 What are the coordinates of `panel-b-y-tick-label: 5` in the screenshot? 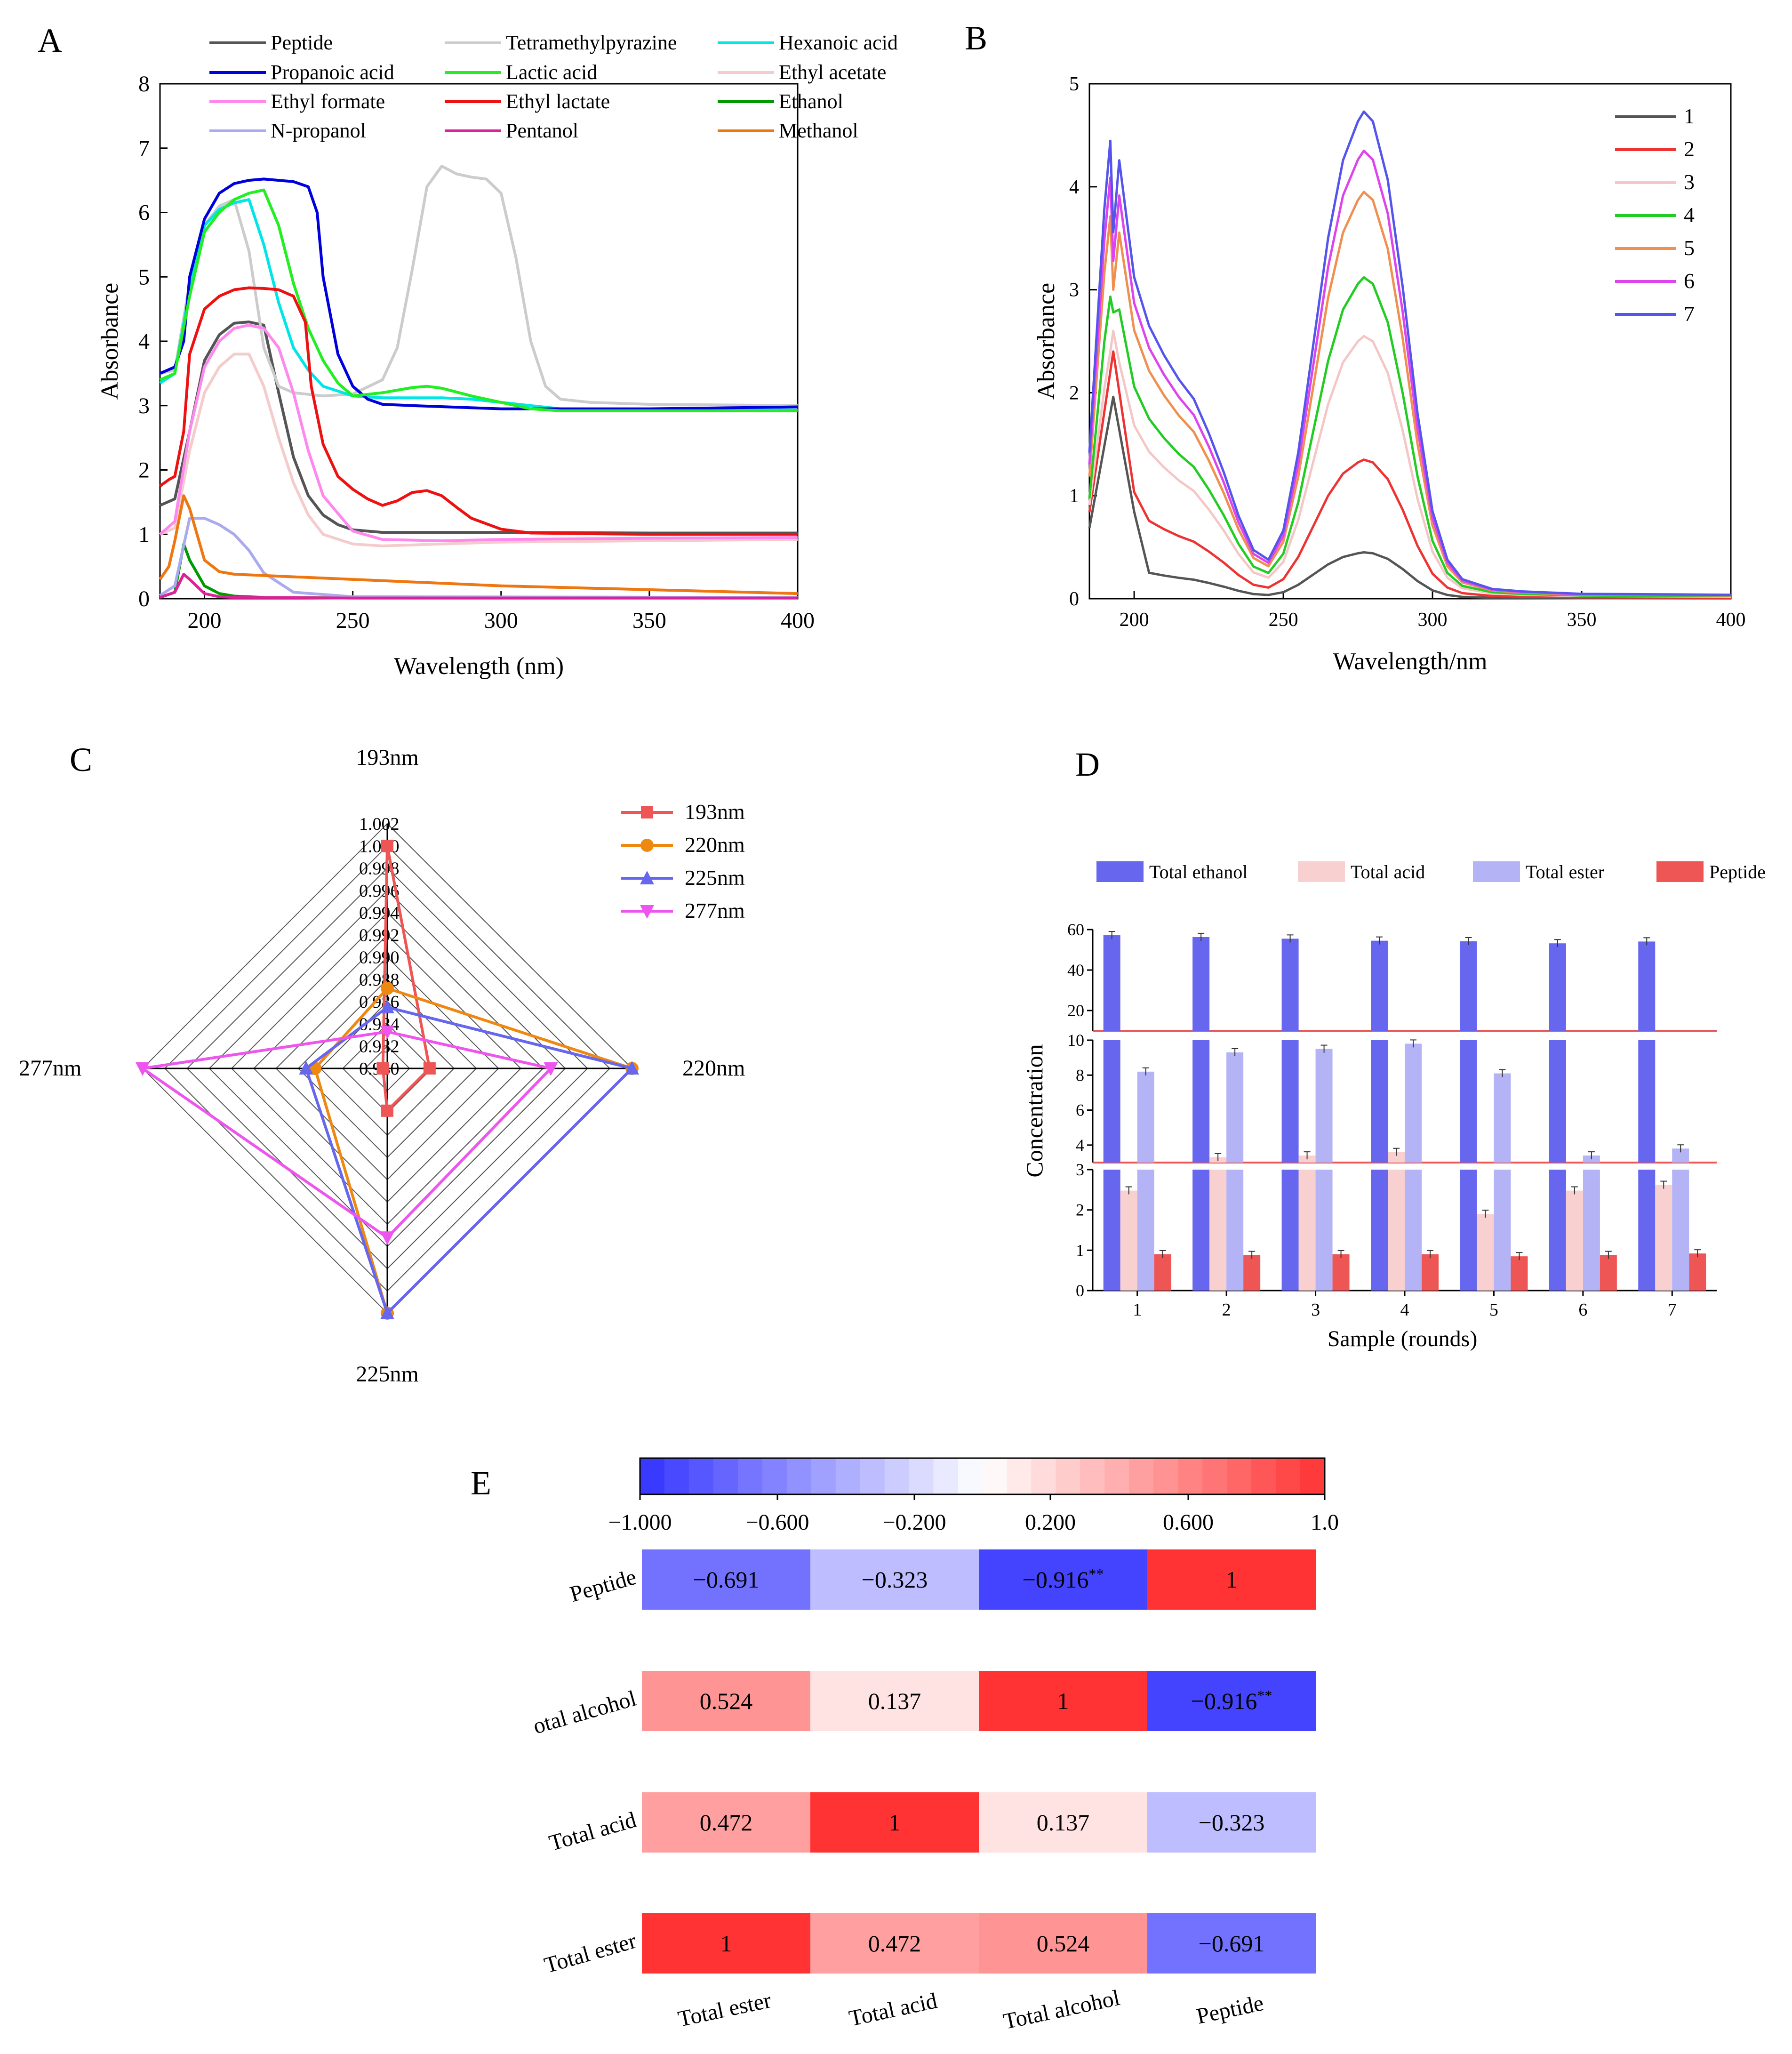 It's located at (1074, 84).